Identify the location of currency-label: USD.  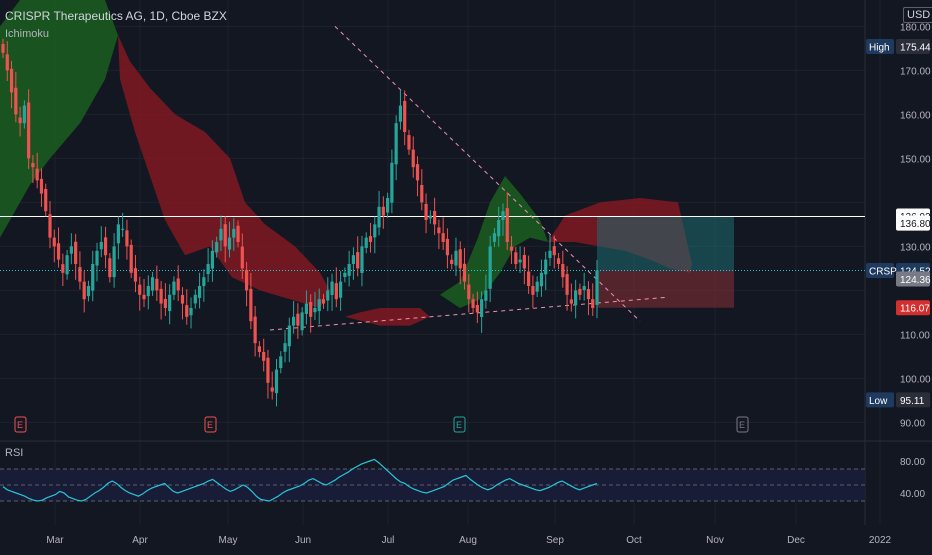
(917, 15).